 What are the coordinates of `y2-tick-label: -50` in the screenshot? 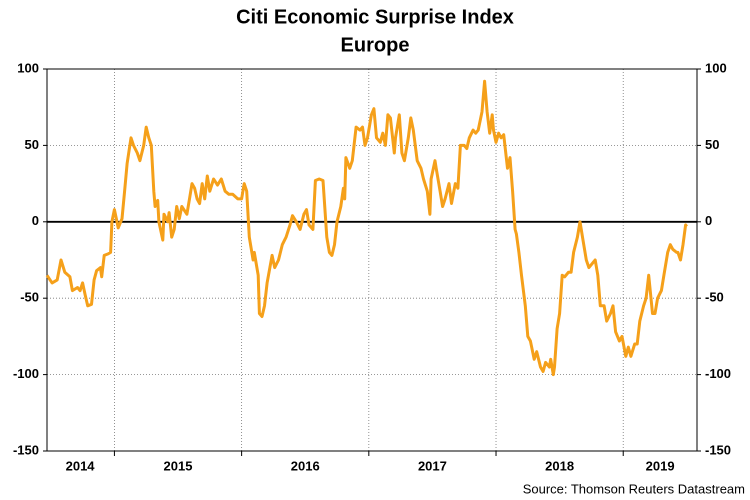 It's located at (714, 297).